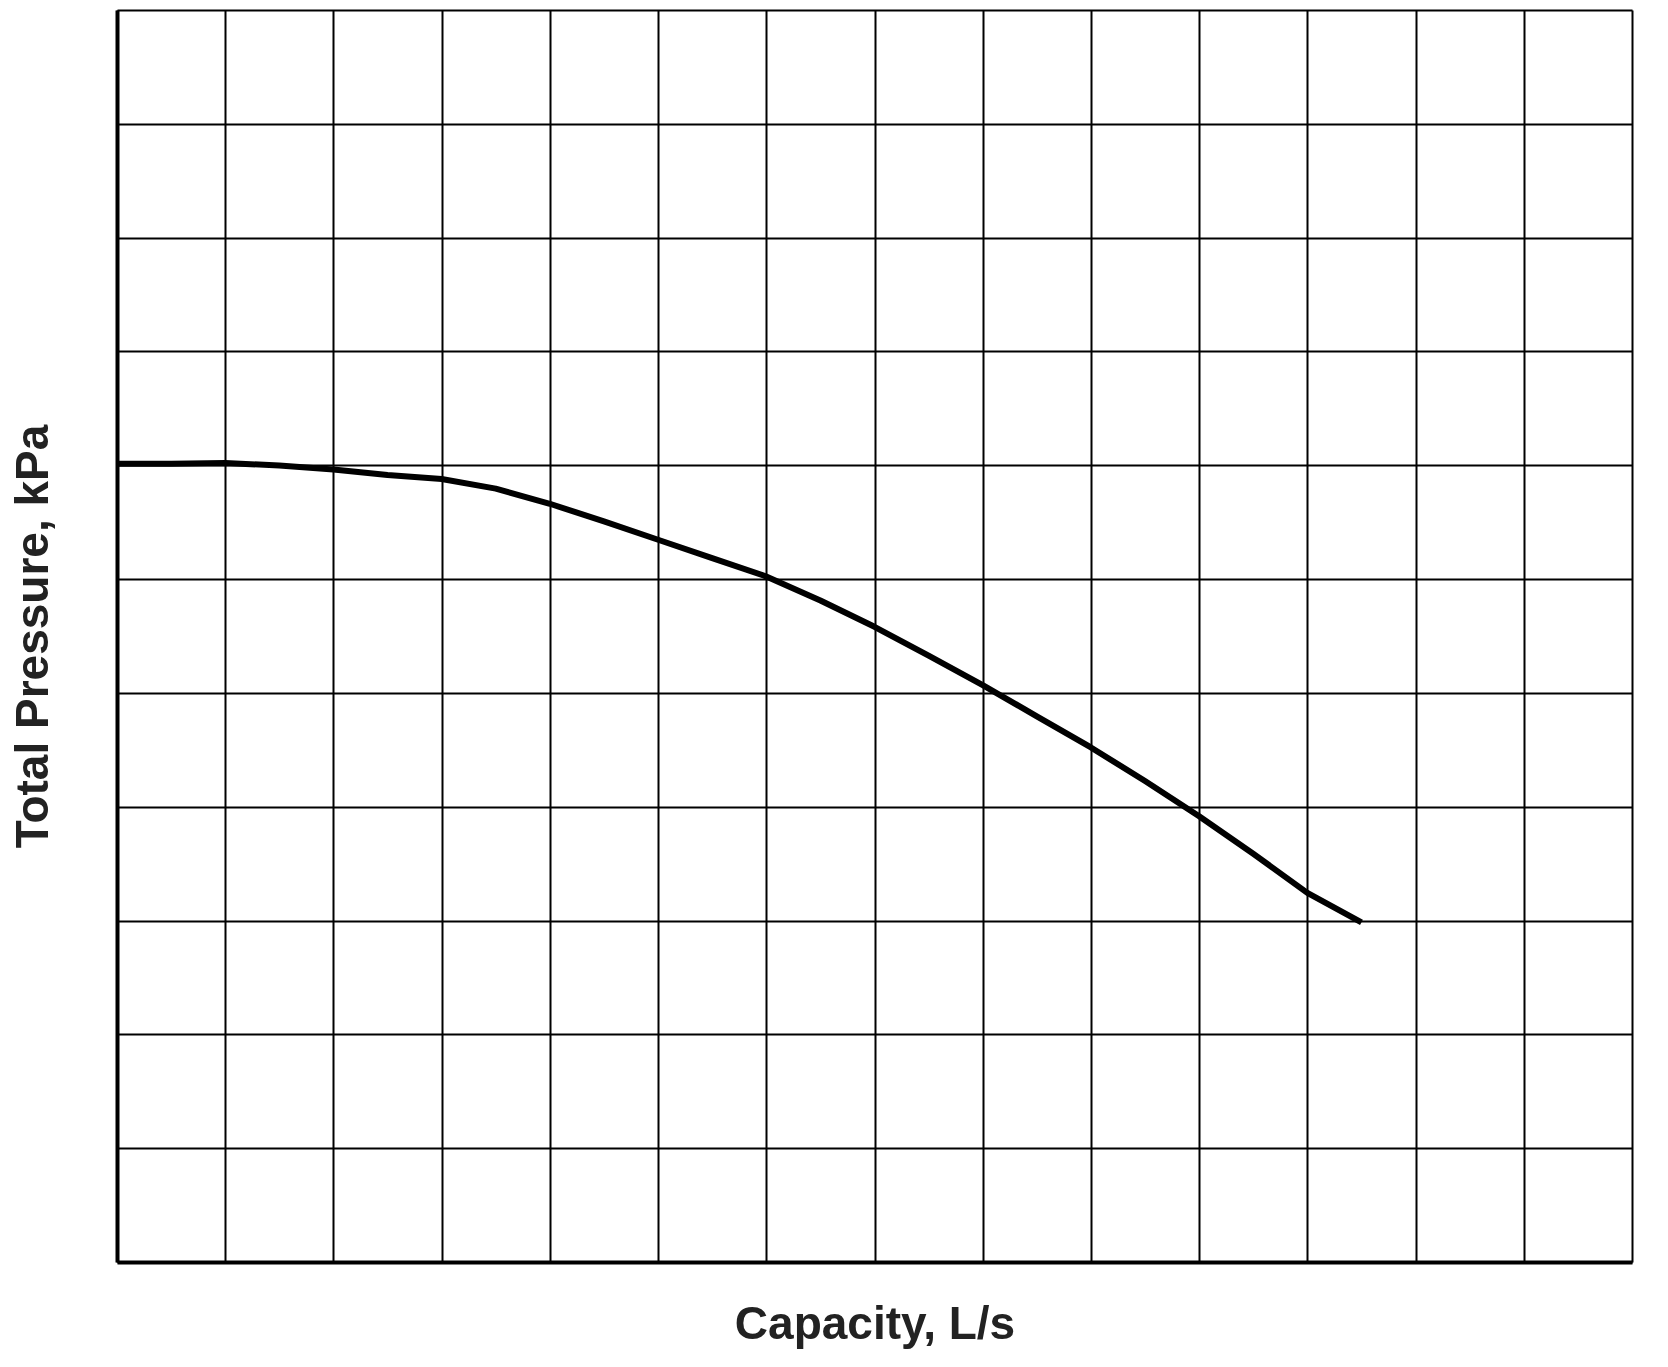  I want to click on x-axis-title: Capacity, L/s, so click(875, 1322).